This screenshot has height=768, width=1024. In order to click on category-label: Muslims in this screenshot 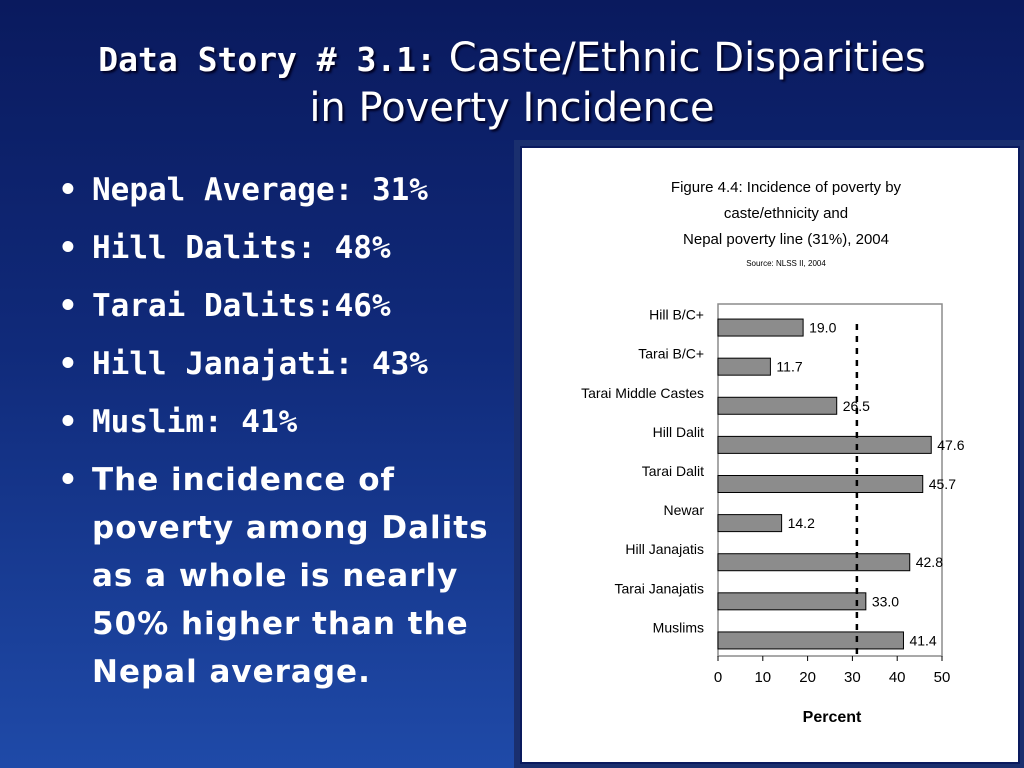, I will do `click(678, 627)`.